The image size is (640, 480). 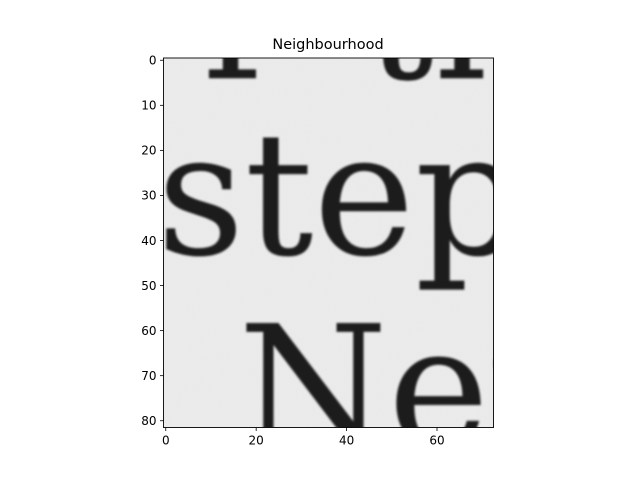 What do you see at coordinates (327, 45) in the screenshot?
I see `chart-title: Neighbourhood` at bounding box center [327, 45].